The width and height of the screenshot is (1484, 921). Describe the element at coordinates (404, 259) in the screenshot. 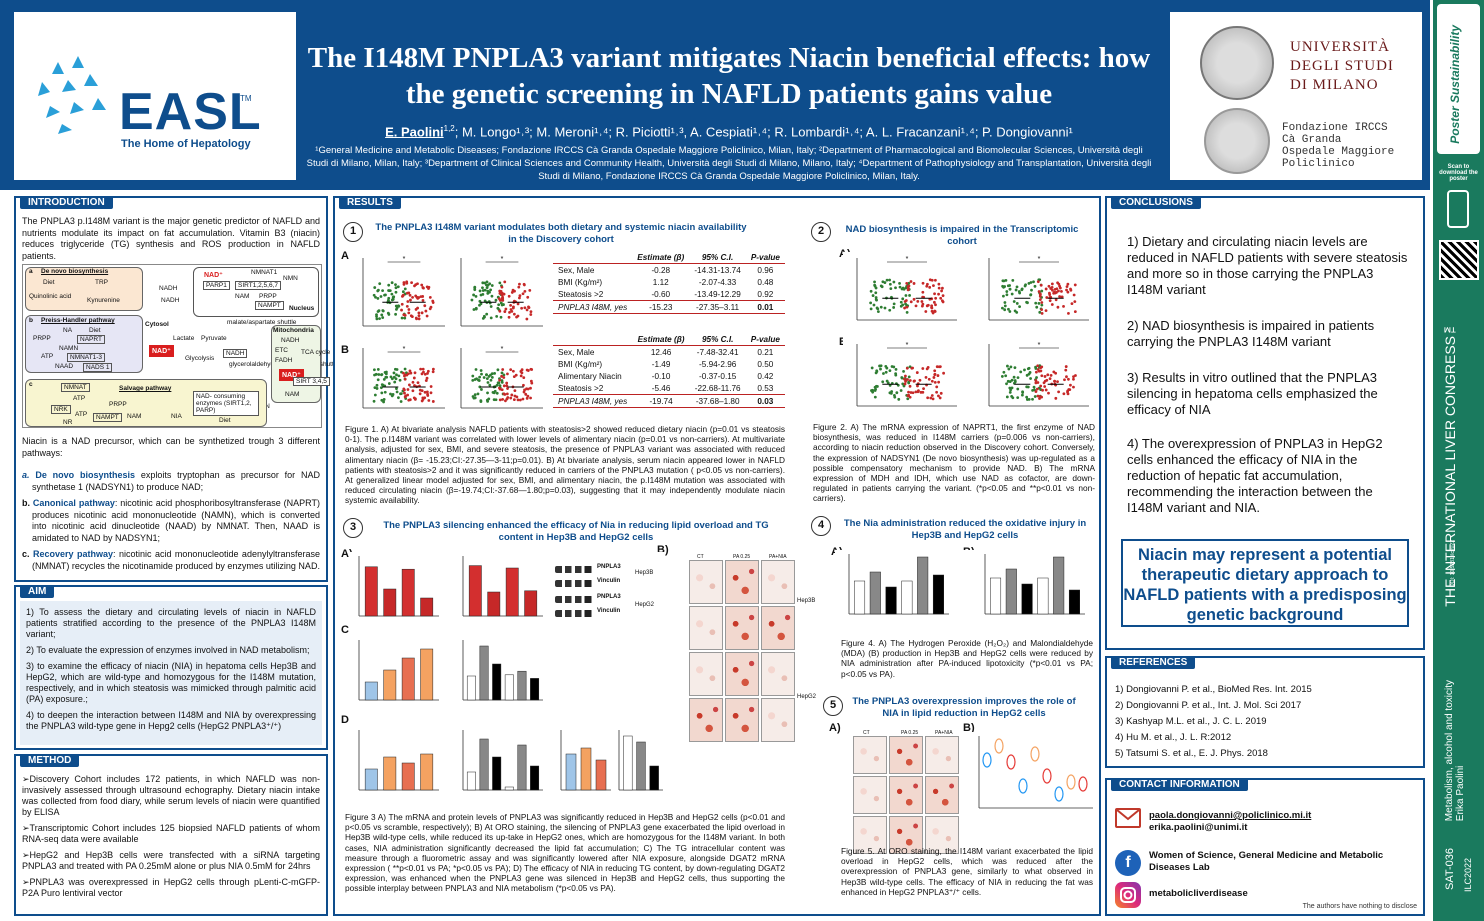

I see `significance-mark: *` at that location.